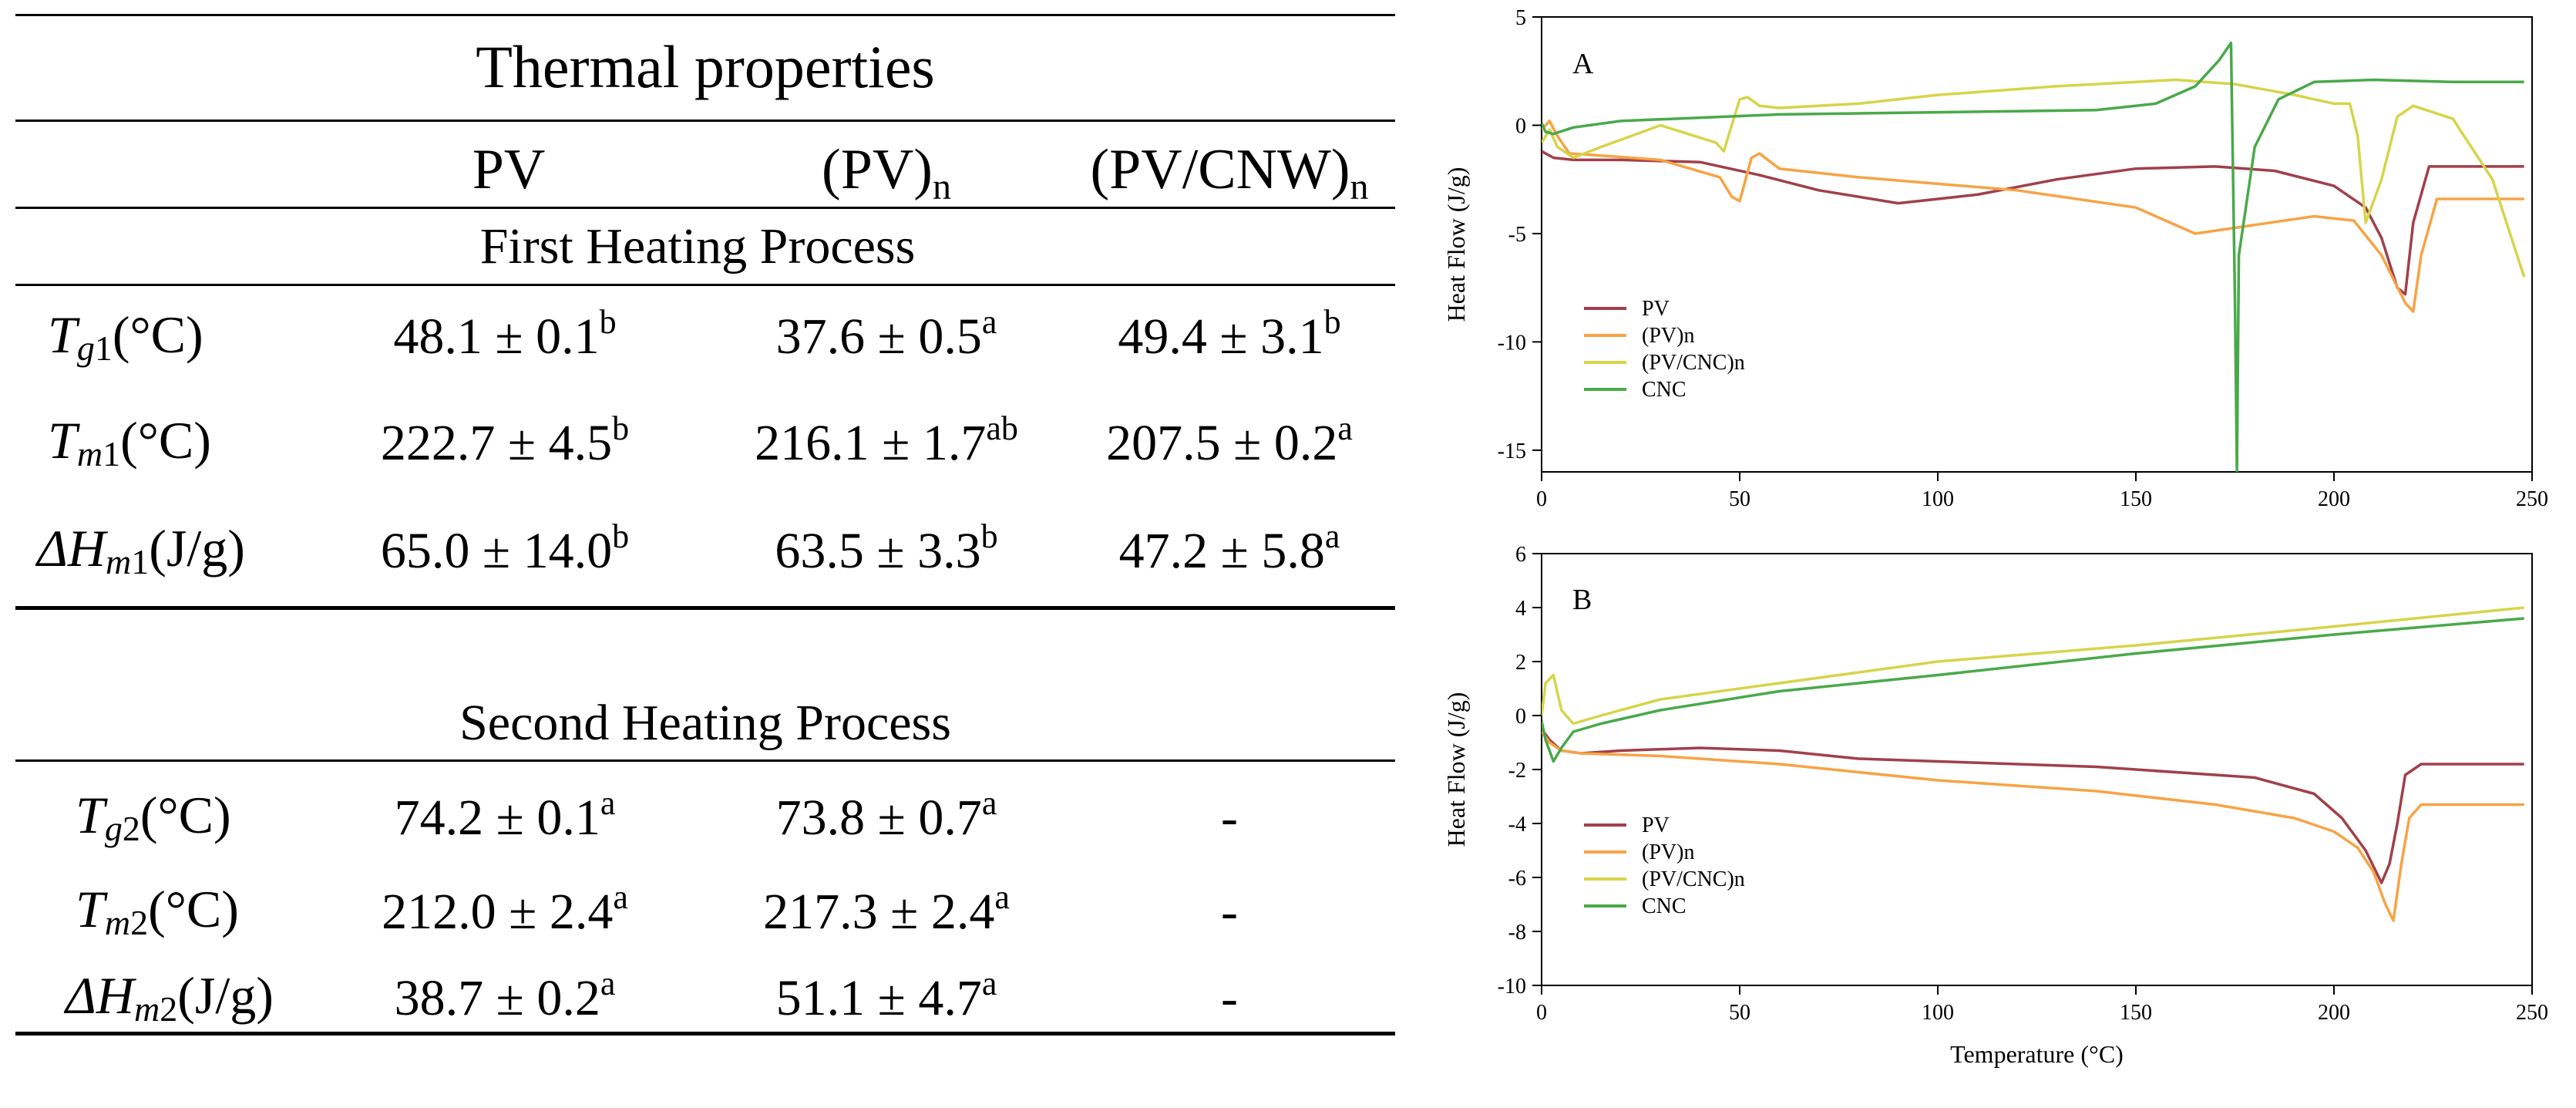  Describe the element at coordinates (129, 442) in the screenshot. I see `row-label-tm1: Tm1(°C)` at that location.